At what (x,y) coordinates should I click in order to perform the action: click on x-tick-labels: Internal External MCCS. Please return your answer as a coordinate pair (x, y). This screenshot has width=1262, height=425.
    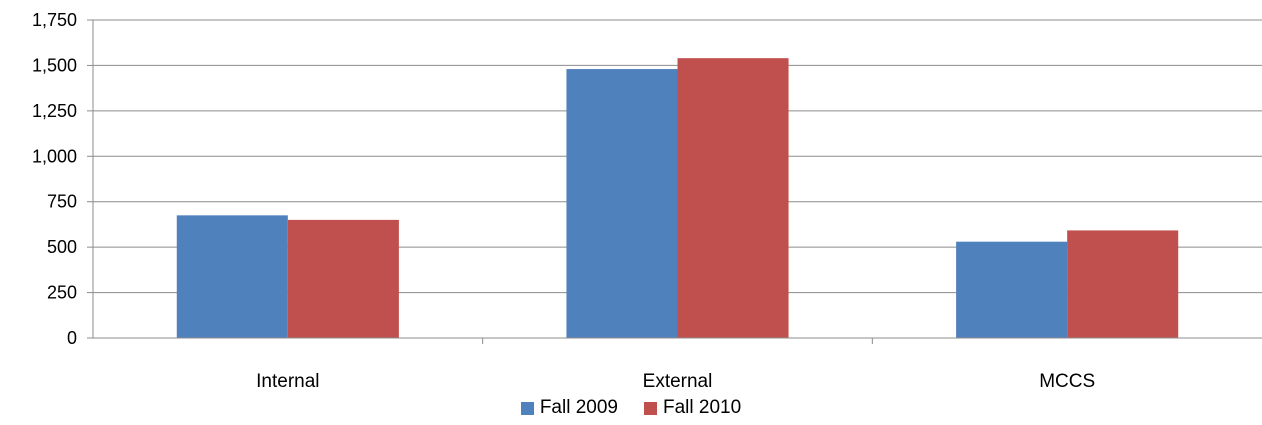
    Looking at the image, I should click on (675, 381).